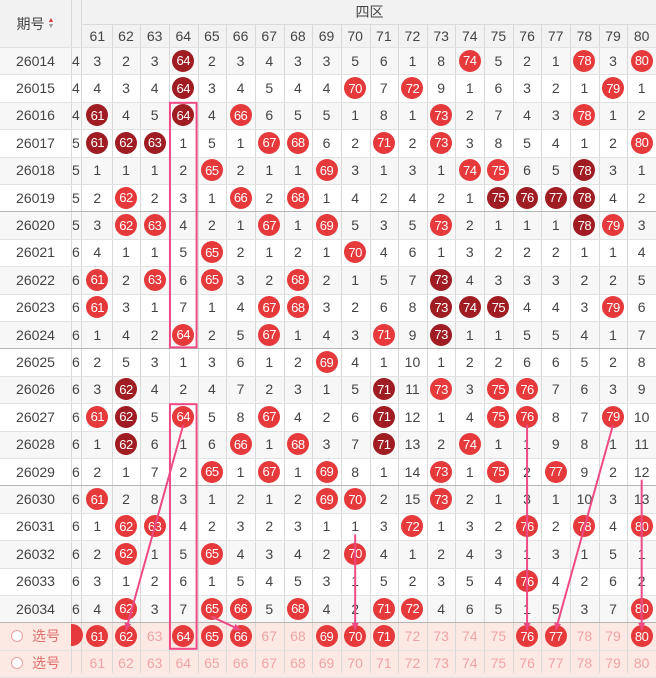  Describe the element at coordinates (35, 279) in the screenshot. I see `period-cell: 26022` at that location.